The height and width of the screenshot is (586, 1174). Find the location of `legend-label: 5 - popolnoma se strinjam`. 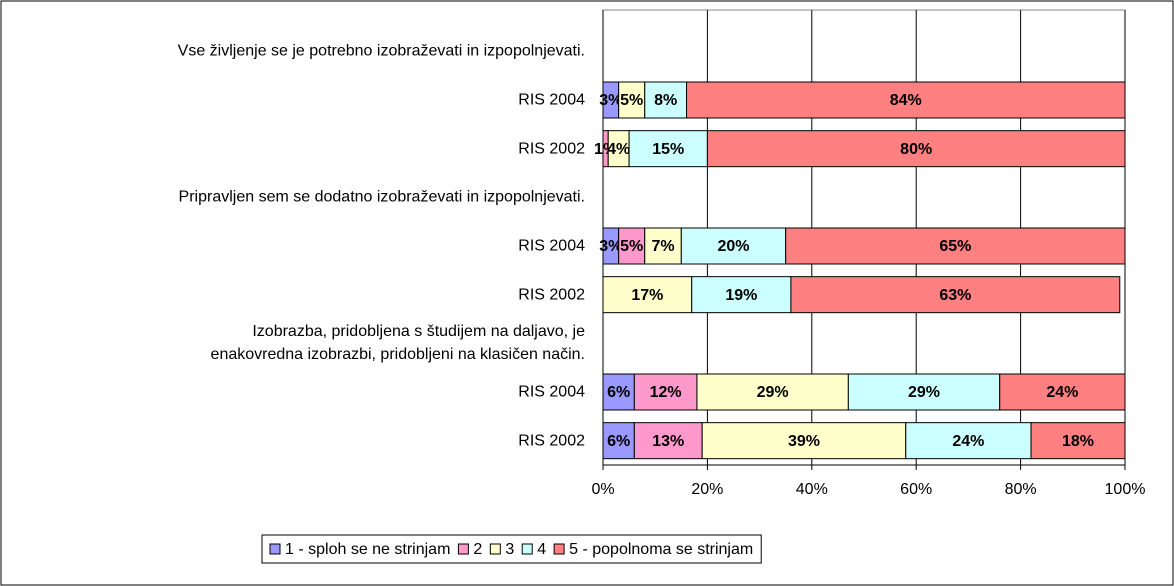

legend-label: 5 - popolnoma se strinjam is located at coordinates (661, 549).